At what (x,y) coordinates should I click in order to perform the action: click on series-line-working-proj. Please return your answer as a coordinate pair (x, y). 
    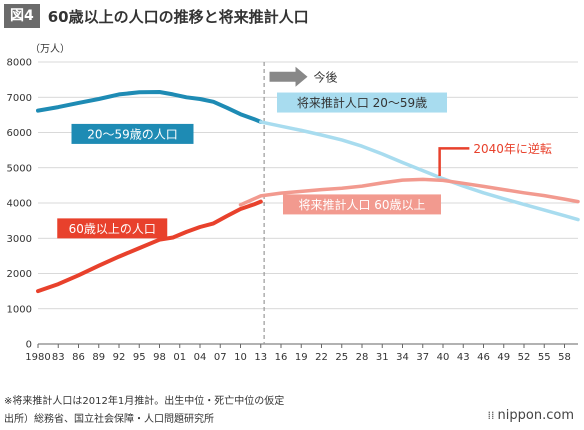
    Looking at the image, I should click on (419, 171).